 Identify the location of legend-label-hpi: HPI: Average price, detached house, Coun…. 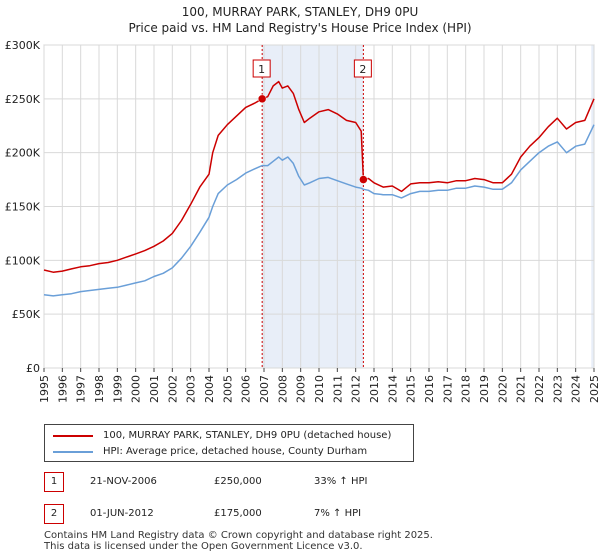
(235, 451).